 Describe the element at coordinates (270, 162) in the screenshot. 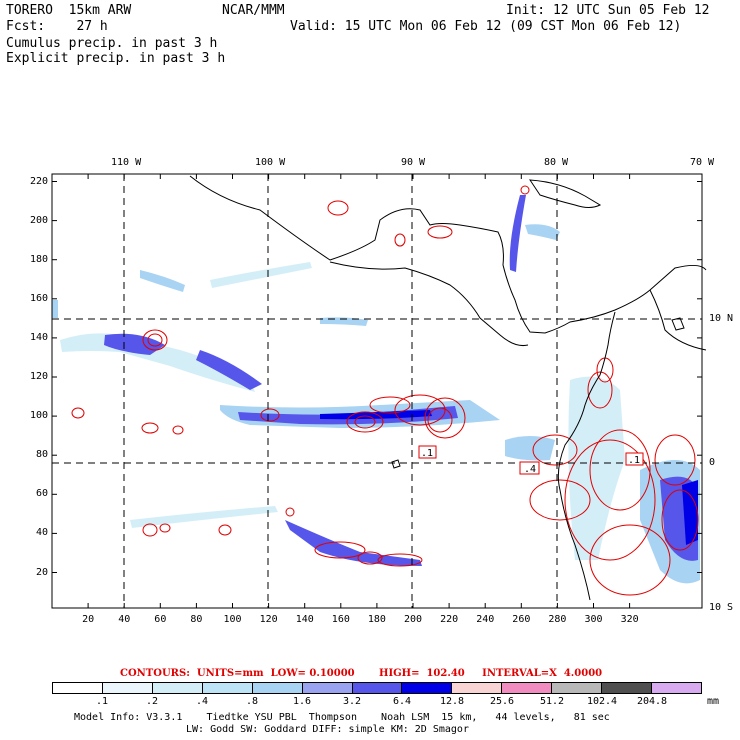

I see `lon-label: 100 W` at that location.